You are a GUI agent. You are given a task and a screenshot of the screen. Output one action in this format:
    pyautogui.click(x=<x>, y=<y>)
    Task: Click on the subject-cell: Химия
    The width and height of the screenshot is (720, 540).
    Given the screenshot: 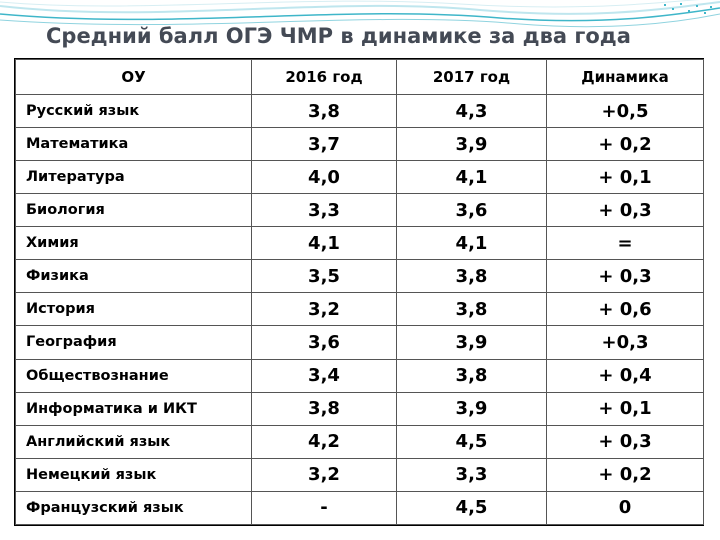 What is the action you would take?
    pyautogui.click(x=133, y=243)
    